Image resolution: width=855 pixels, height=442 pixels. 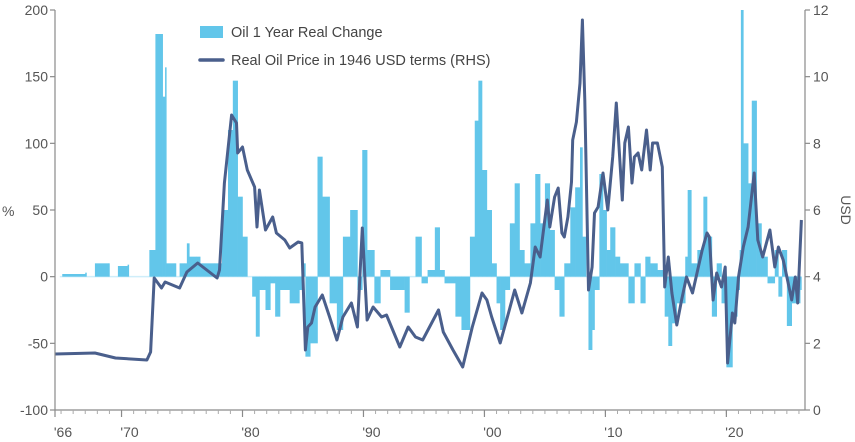 I want to click on x-tick-label: '20, so click(x=734, y=432).